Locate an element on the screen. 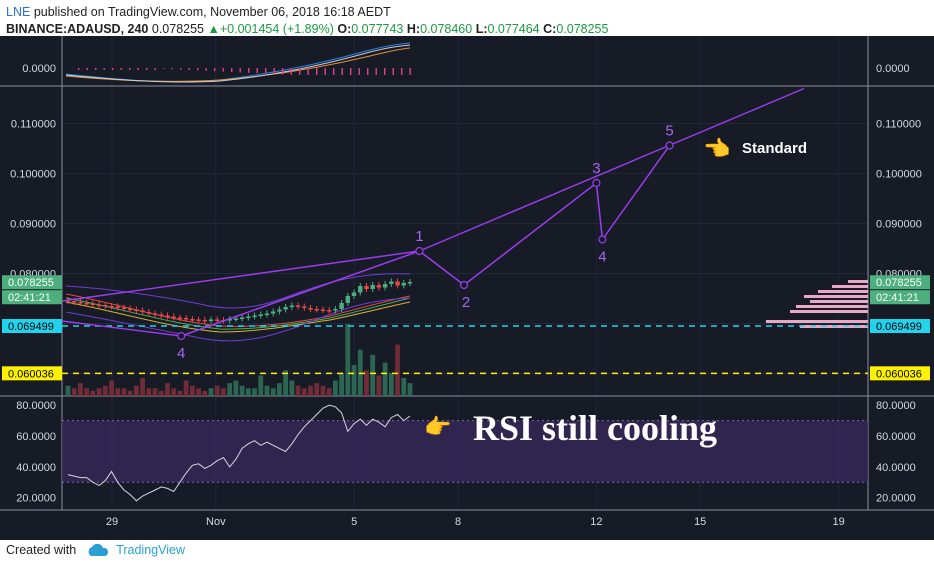 The width and height of the screenshot is (934, 570). price-badge-text-right: 0.078255 is located at coordinates (899, 283).